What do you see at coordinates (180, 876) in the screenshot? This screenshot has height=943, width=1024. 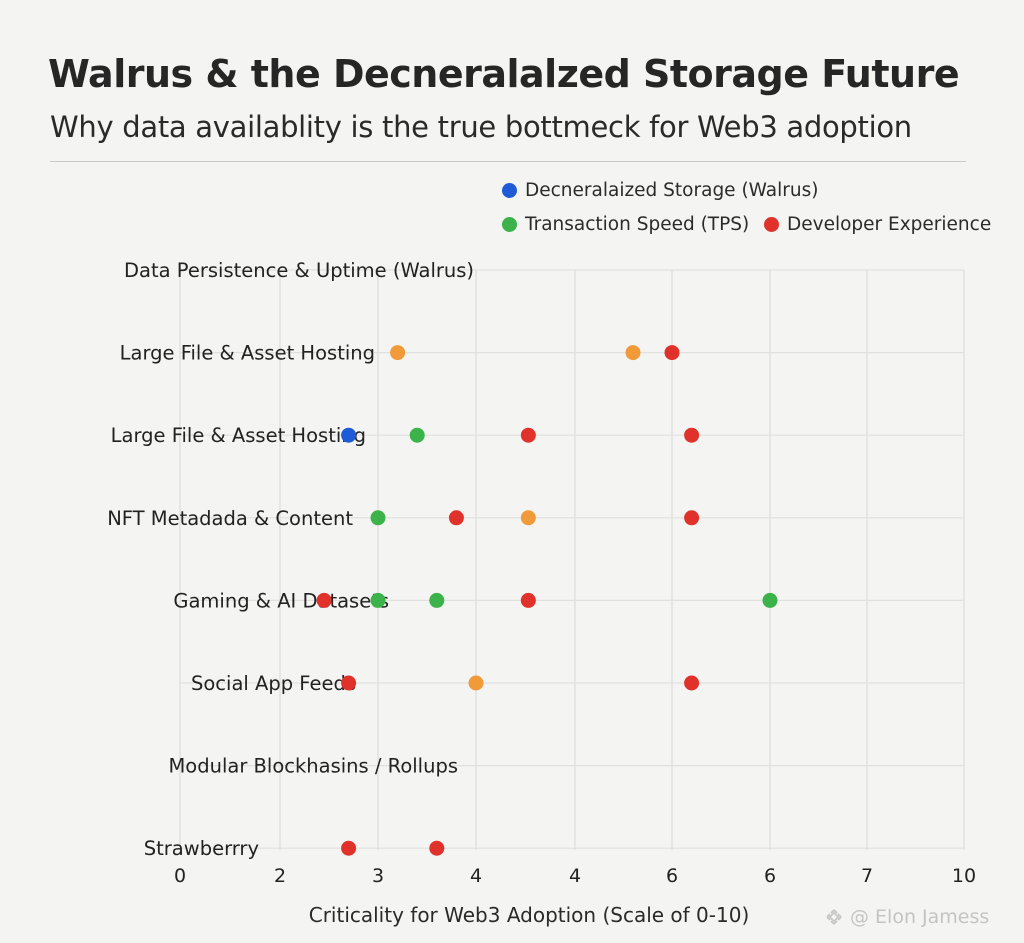 I see `x-tick-label: 0` at bounding box center [180, 876].